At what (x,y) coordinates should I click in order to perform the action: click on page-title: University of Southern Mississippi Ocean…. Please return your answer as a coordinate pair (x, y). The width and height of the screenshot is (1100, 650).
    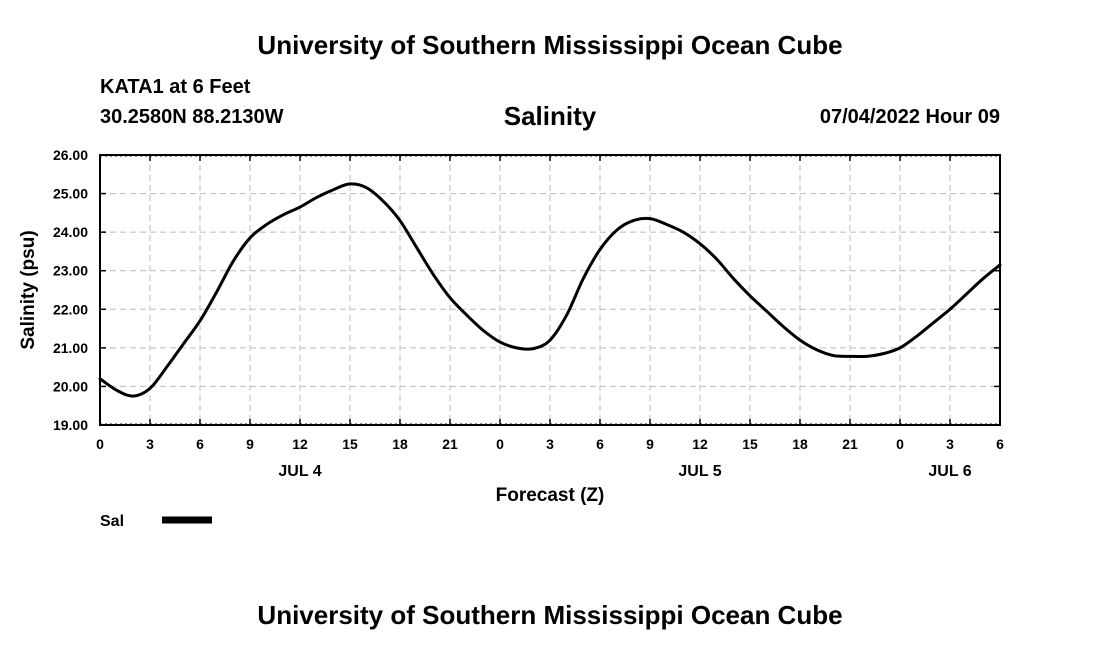
    Looking at the image, I should click on (550, 45).